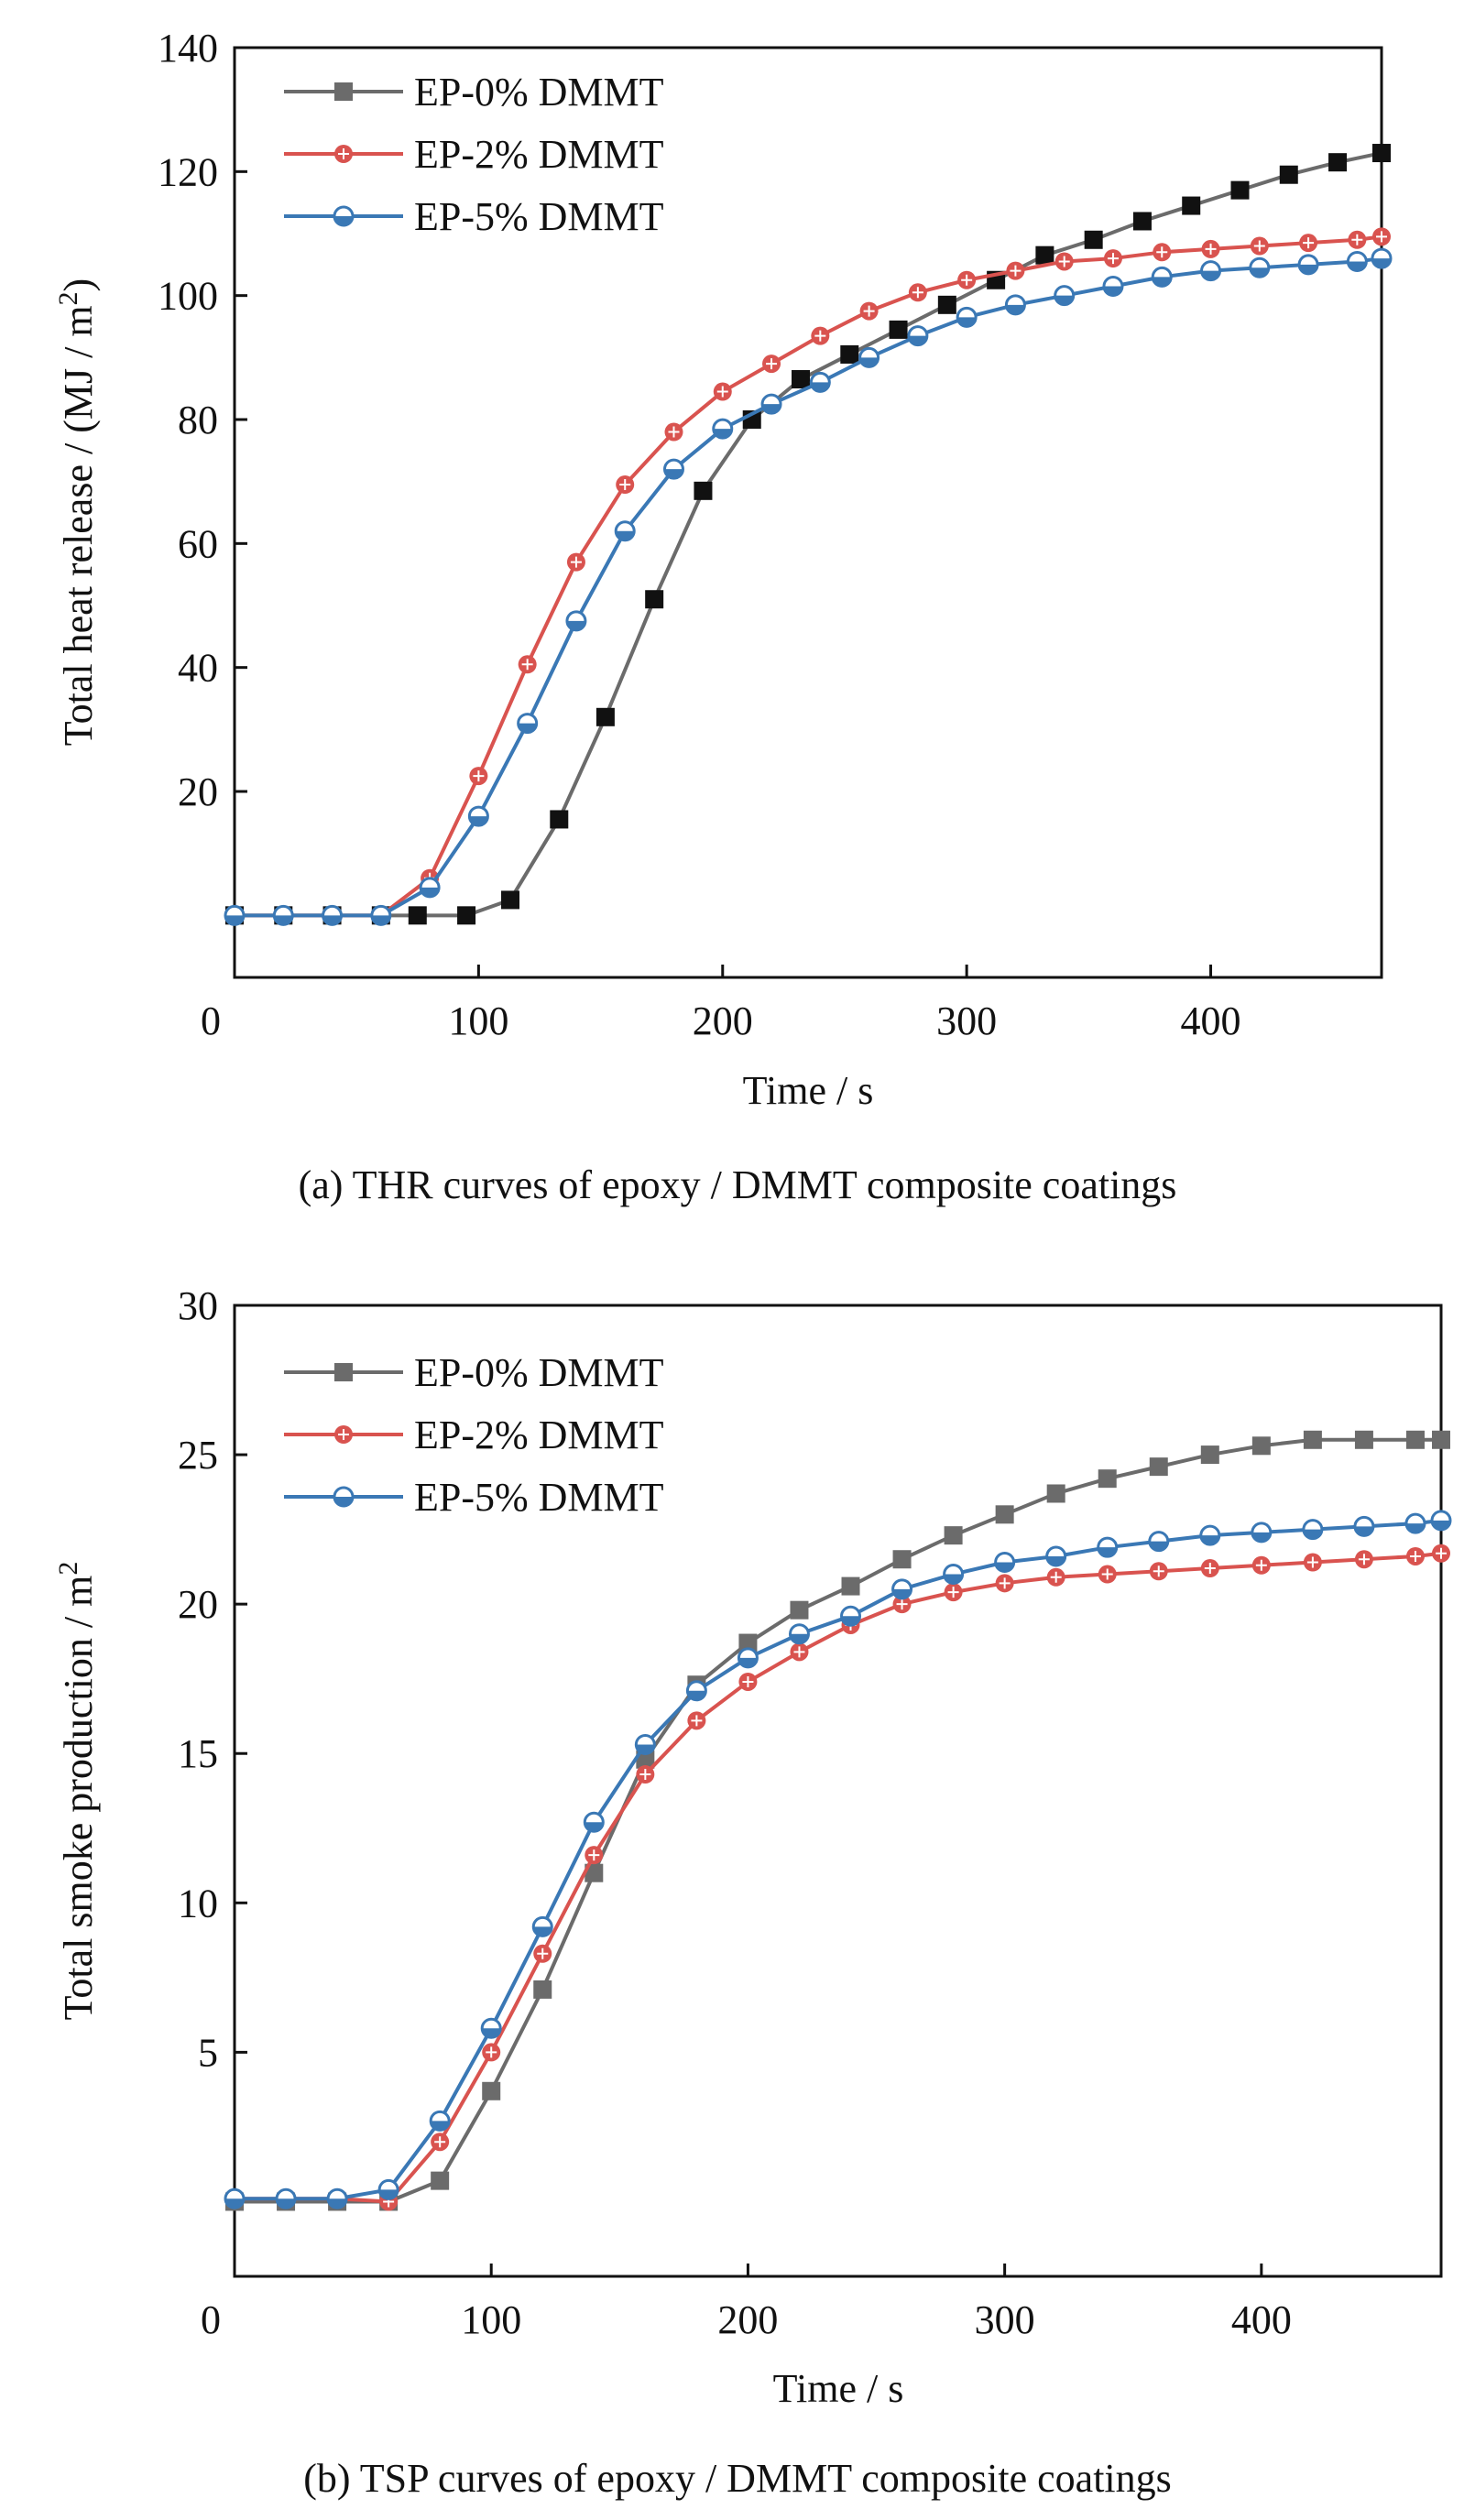 The width and height of the screenshot is (1475, 2520). Describe the element at coordinates (539, 1497) in the screenshot. I see `legend-label: EP-5% DMMT` at that location.